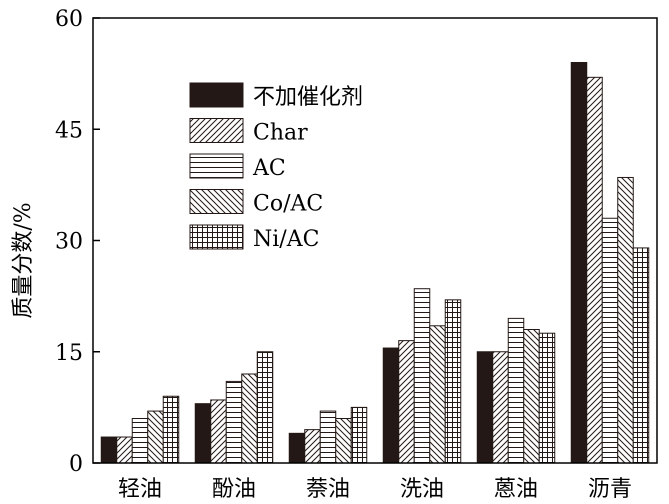 Image resolution: width=669 pixels, height=504 pixels. What do you see at coordinates (280, 133) in the screenshot?
I see `legend-label-char: Char` at bounding box center [280, 133].